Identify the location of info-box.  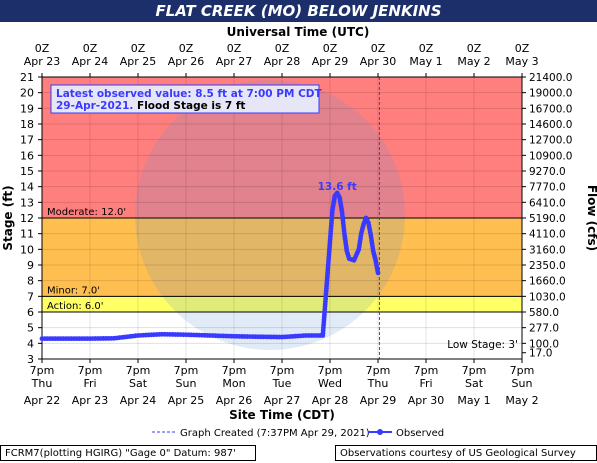
(185, 99).